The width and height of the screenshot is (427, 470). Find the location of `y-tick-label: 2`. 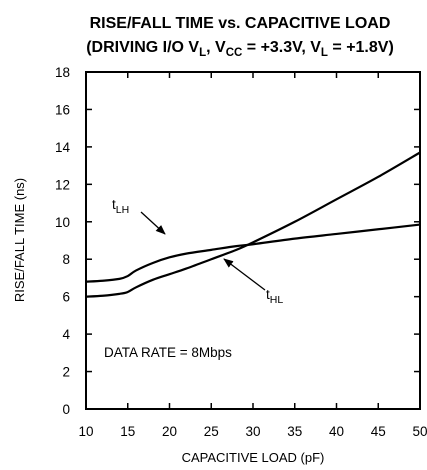

y-tick-label: 2 is located at coordinates (66, 372).